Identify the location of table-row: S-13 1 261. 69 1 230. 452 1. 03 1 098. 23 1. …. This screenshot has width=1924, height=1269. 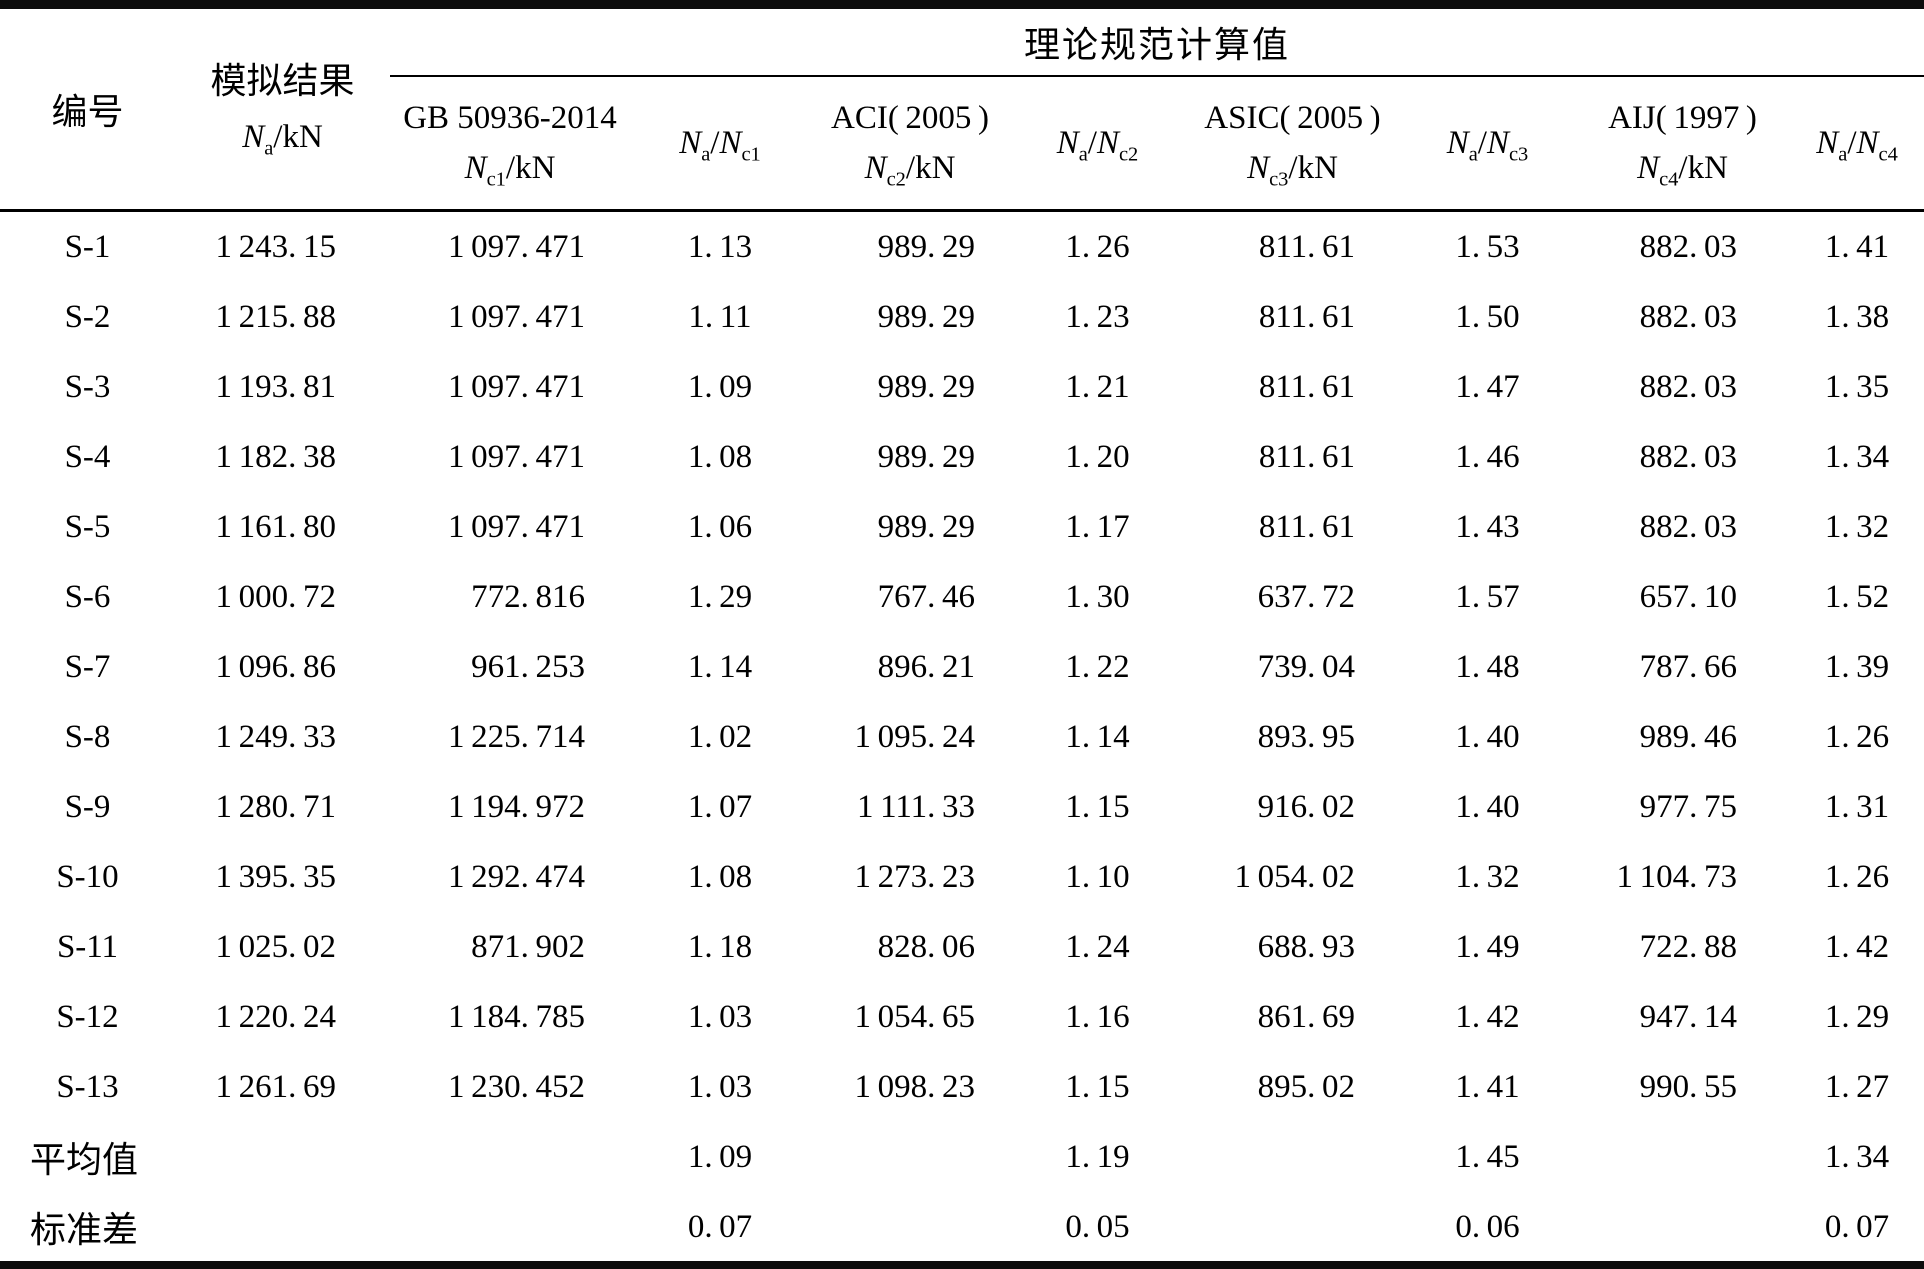
(962, 1087).